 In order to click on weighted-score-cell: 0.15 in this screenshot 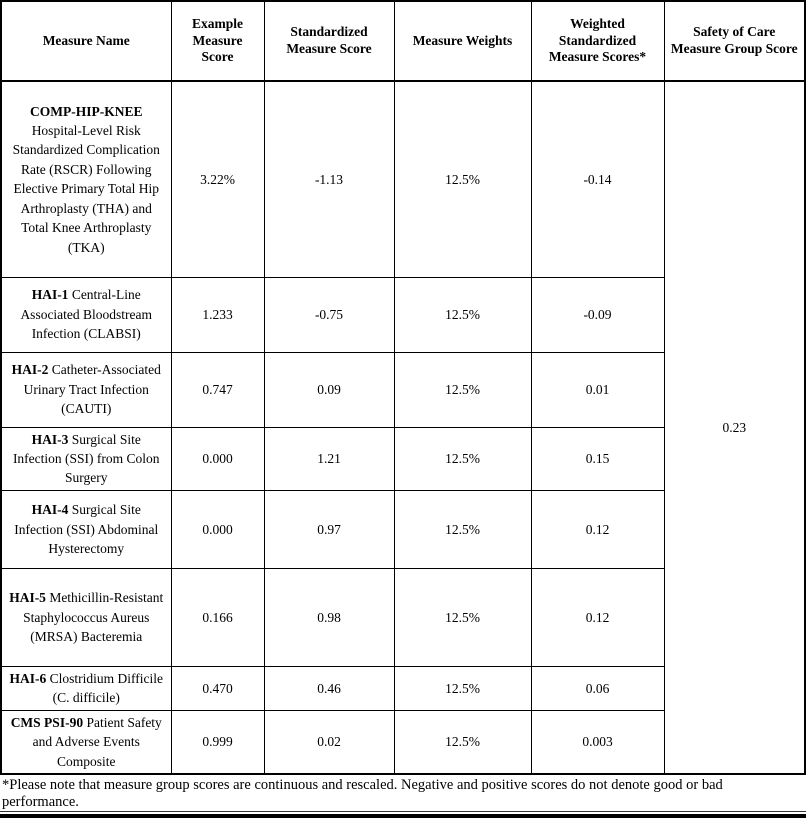, I will do `click(597, 458)`.